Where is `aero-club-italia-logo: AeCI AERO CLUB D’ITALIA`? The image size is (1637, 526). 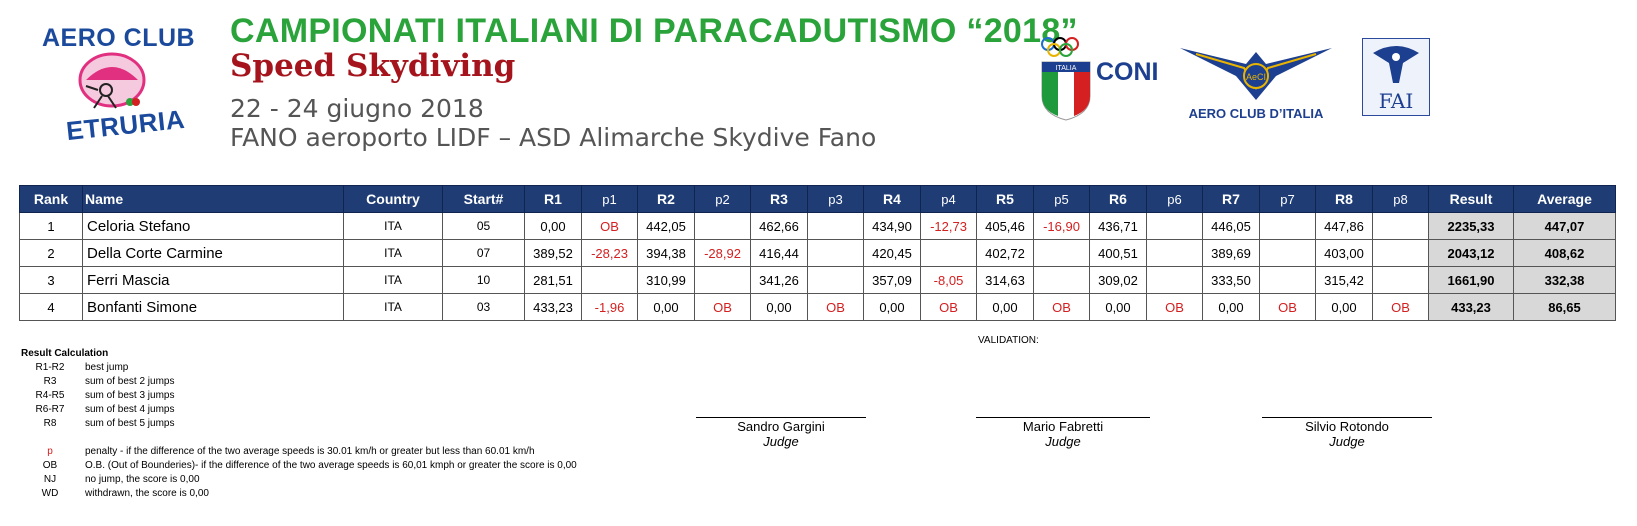
aero-club-italia-logo: AeCI AERO CLUB D’ITALIA is located at coordinates (1256, 82).